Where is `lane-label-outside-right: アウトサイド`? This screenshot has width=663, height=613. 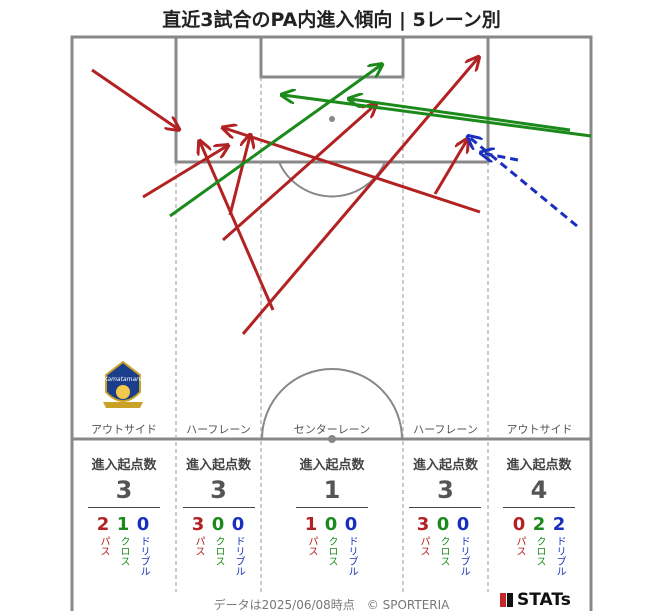 lane-label-outside-right: アウトサイド is located at coordinates (539, 429).